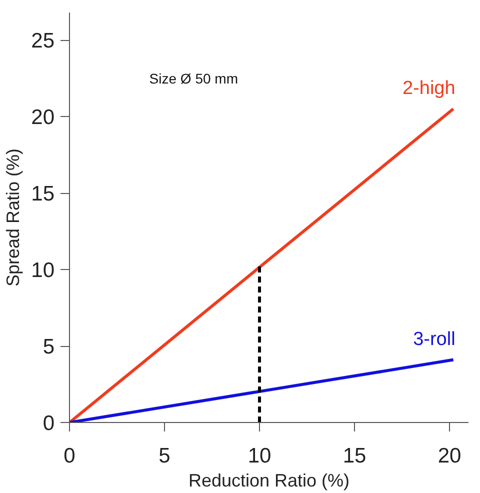 The image size is (480, 493). I want to click on x-tick-label: 20, so click(450, 456).